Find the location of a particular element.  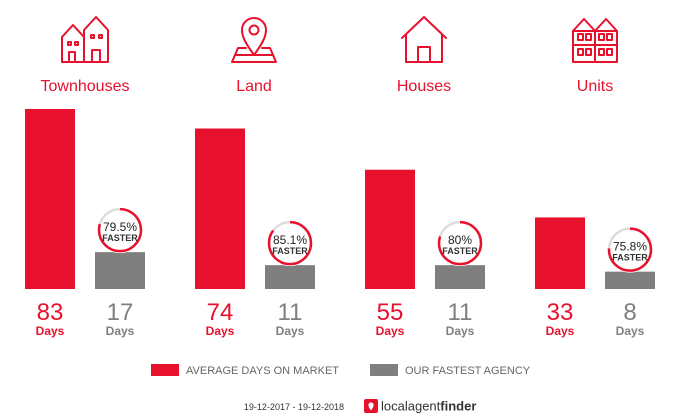

bar-fastest-units is located at coordinates (630, 280).